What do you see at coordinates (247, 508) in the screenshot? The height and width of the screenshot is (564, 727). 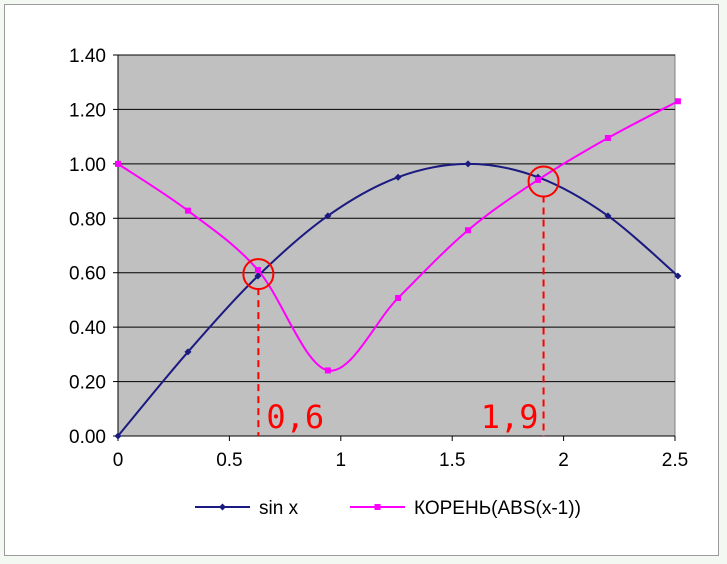 I see `legend-item: sin x` at bounding box center [247, 508].